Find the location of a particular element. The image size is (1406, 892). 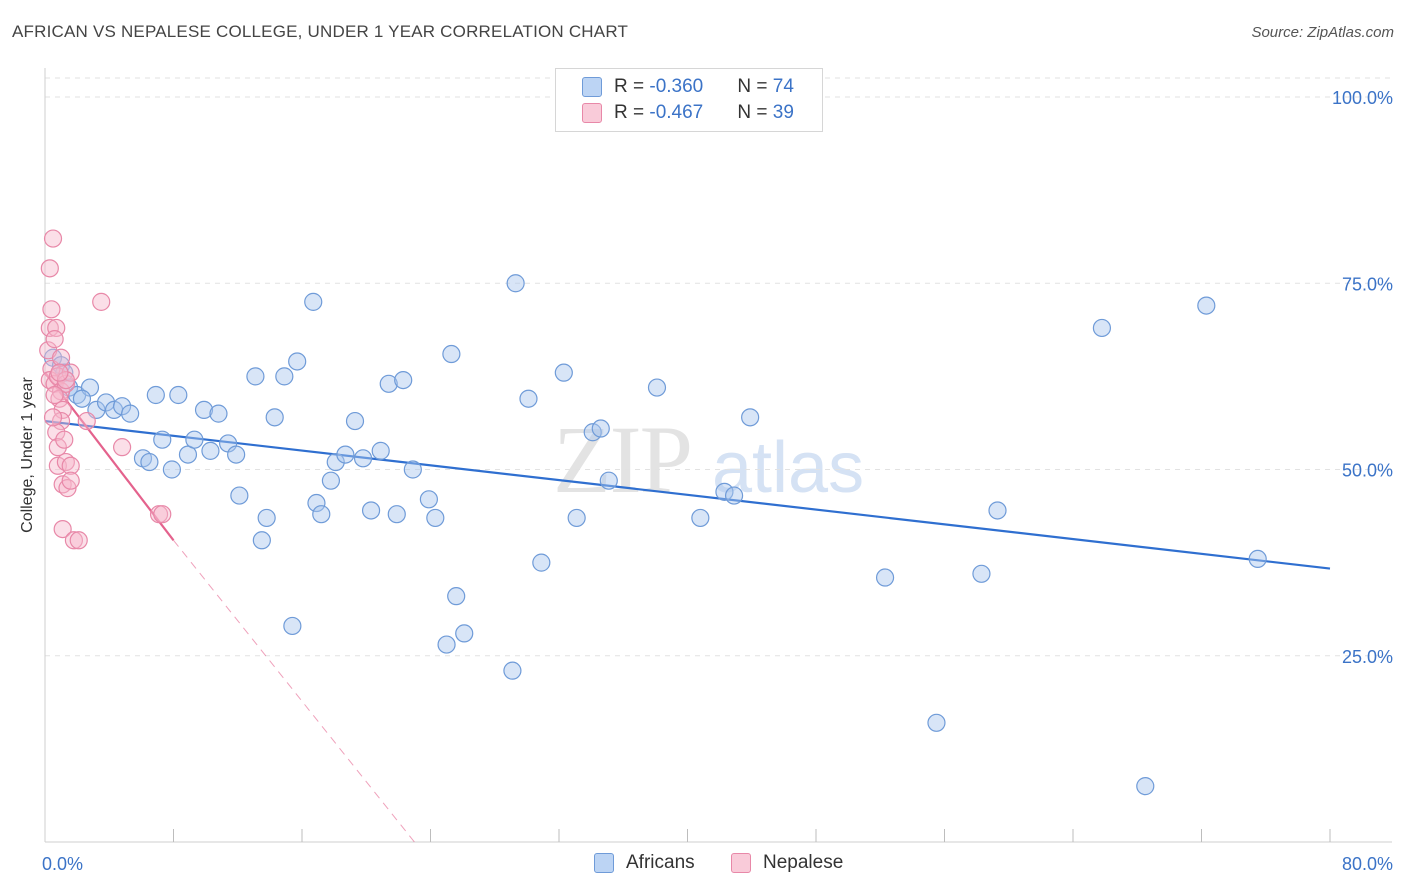

africans-swatch is located at coordinates (592, 87).